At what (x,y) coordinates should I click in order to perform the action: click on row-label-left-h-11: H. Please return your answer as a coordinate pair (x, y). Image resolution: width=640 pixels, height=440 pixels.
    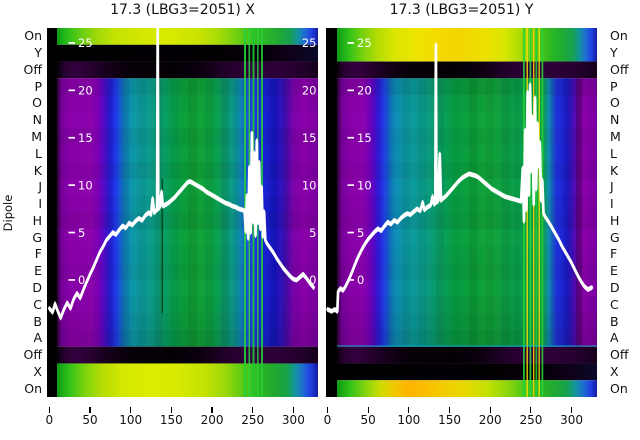
    Looking at the image, I should click on (37, 220).